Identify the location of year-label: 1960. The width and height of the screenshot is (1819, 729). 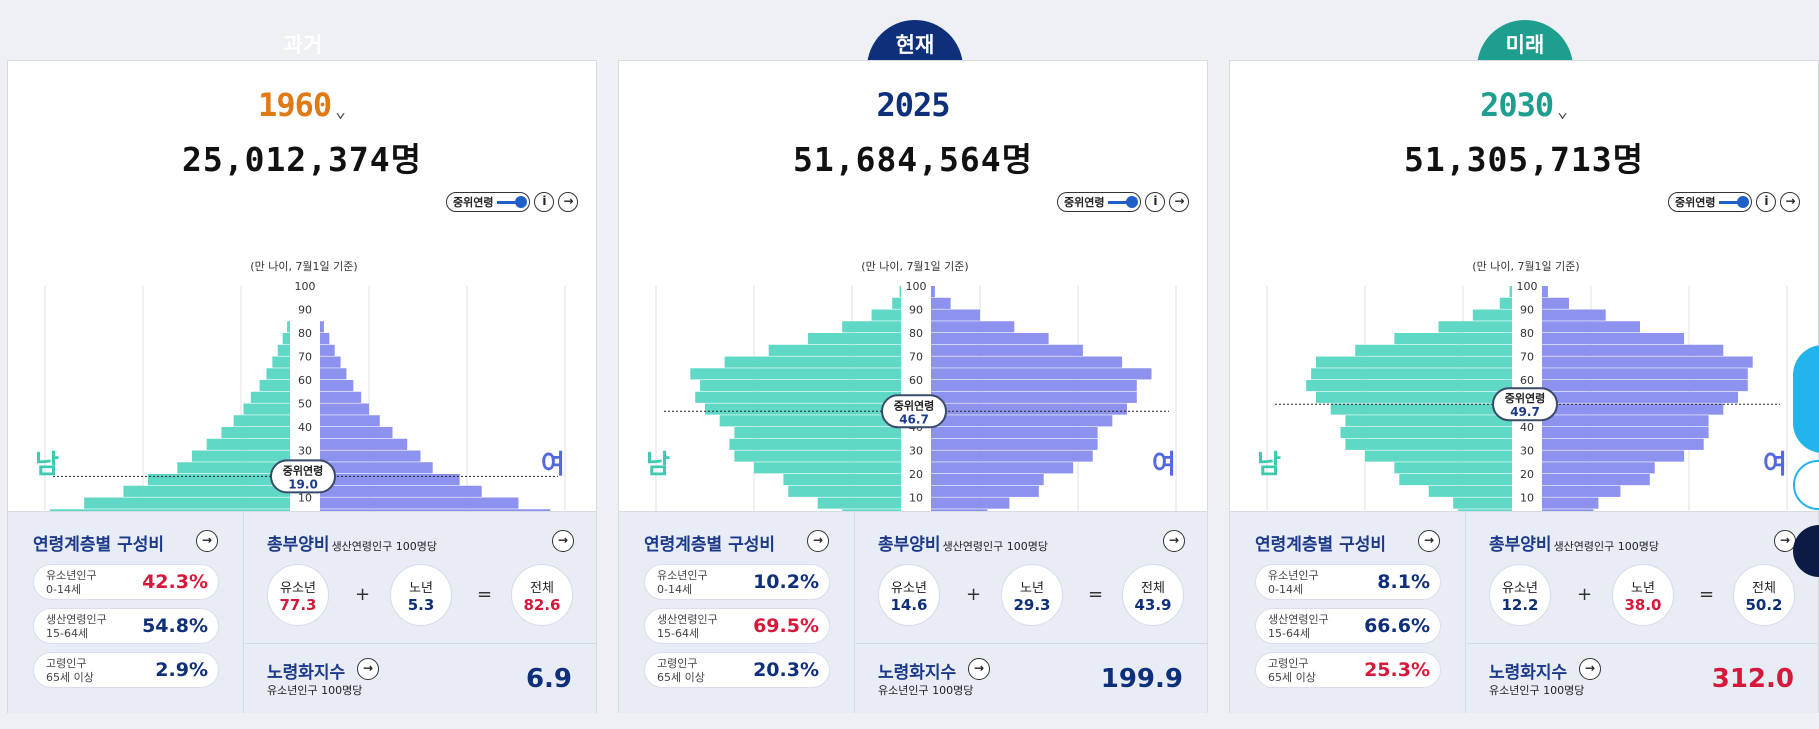
(295, 105).